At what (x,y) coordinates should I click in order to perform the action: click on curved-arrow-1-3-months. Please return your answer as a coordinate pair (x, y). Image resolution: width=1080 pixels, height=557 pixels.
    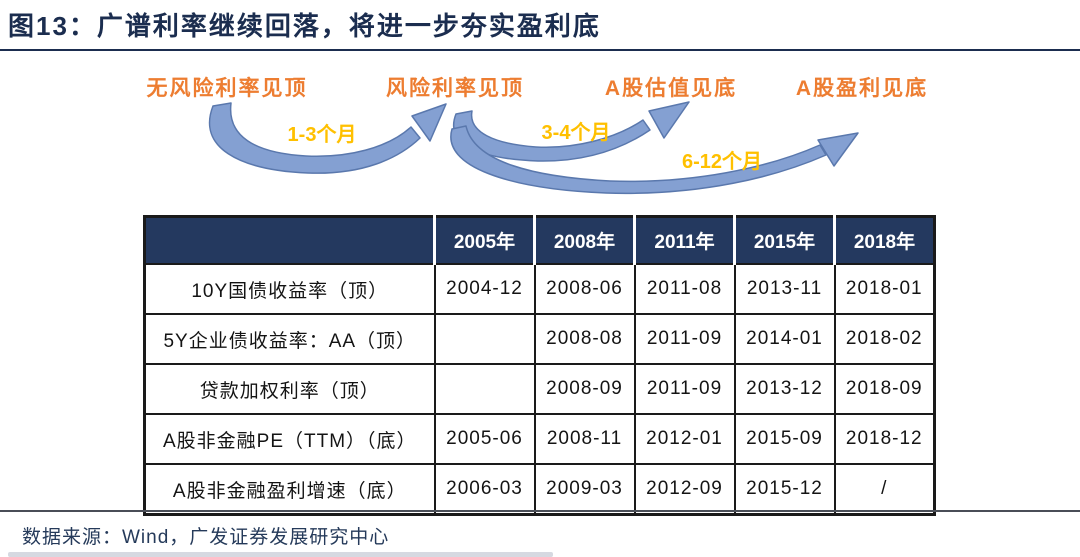
    Looking at the image, I should click on (327, 138).